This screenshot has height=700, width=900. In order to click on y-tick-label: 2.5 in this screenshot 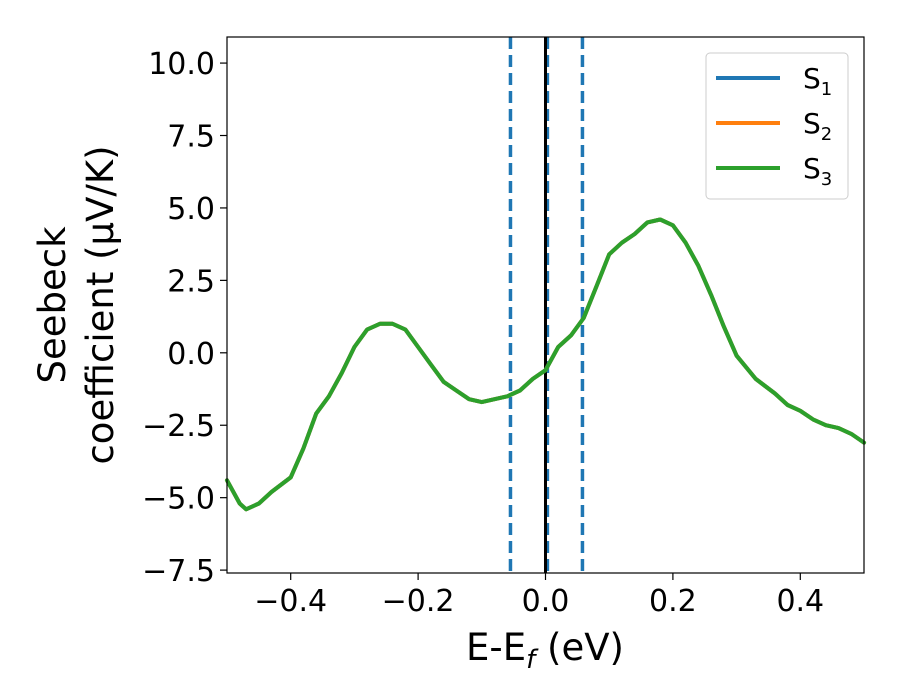, I will do `click(191, 281)`.